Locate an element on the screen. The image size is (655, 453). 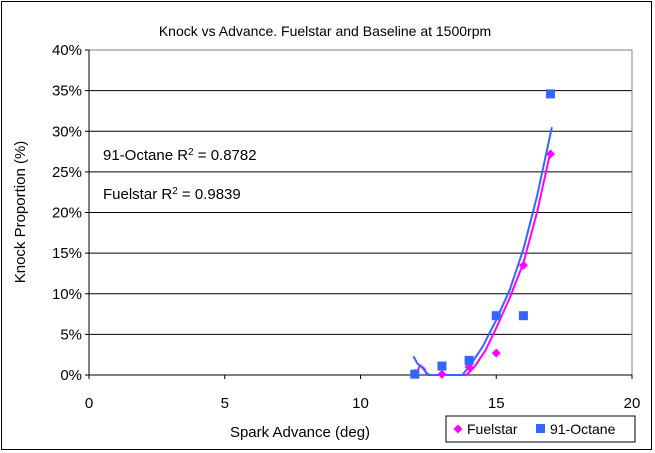
legend: Fuelstar 91-Octane is located at coordinates (540, 429).